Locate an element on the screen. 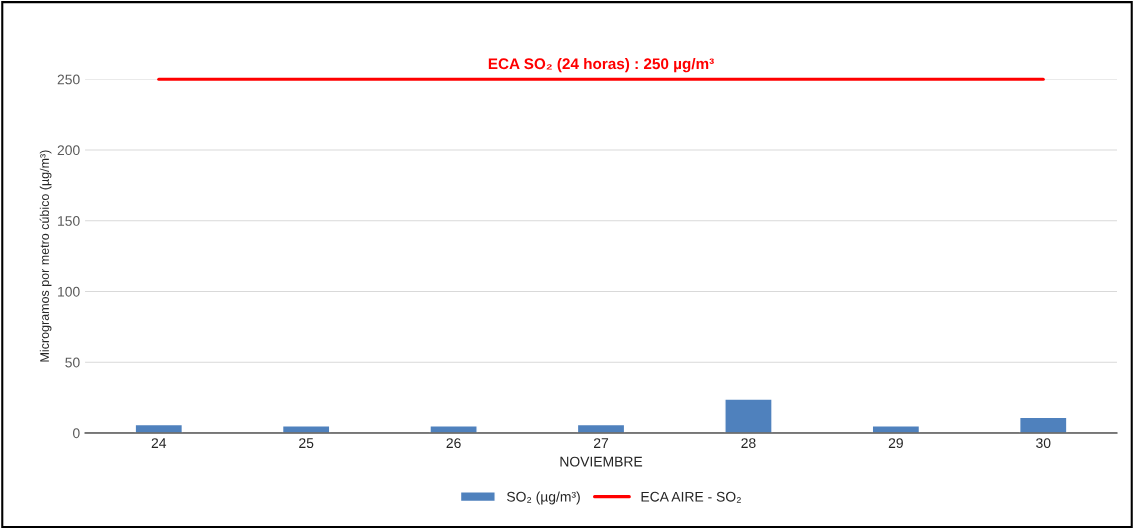 This screenshot has width=1134, height=528. annotation: ECA SO₂ (24 horas) : 250 µg/m³ is located at coordinates (601, 65).